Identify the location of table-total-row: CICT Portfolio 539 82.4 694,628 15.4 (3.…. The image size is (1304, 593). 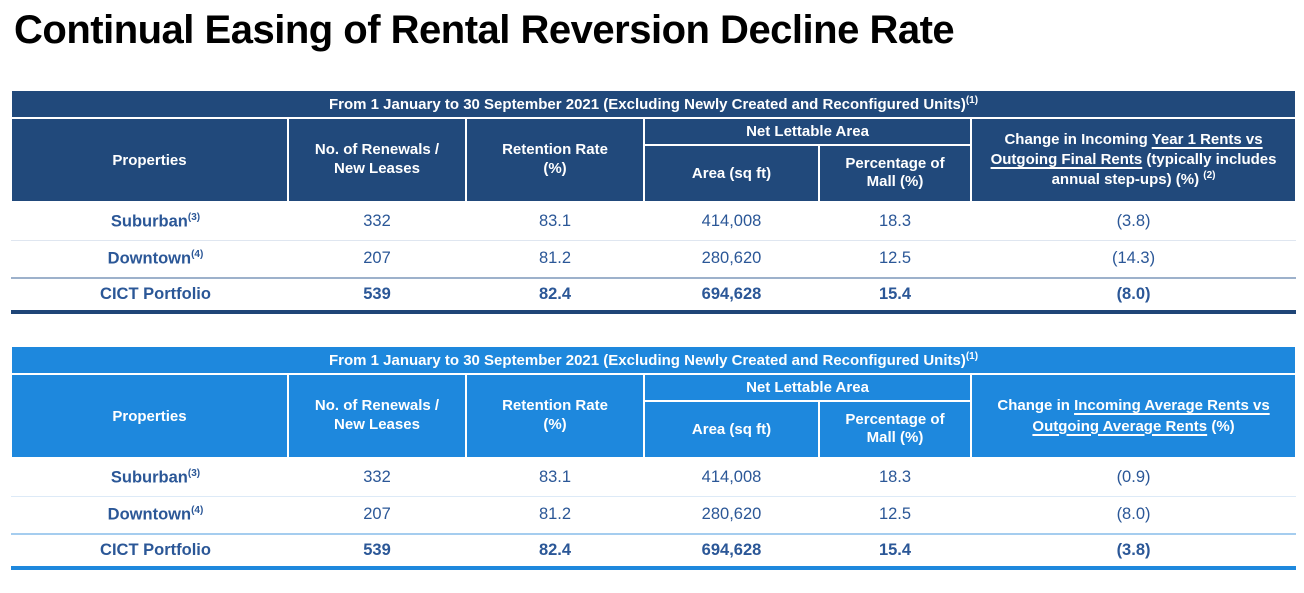
(654, 552).